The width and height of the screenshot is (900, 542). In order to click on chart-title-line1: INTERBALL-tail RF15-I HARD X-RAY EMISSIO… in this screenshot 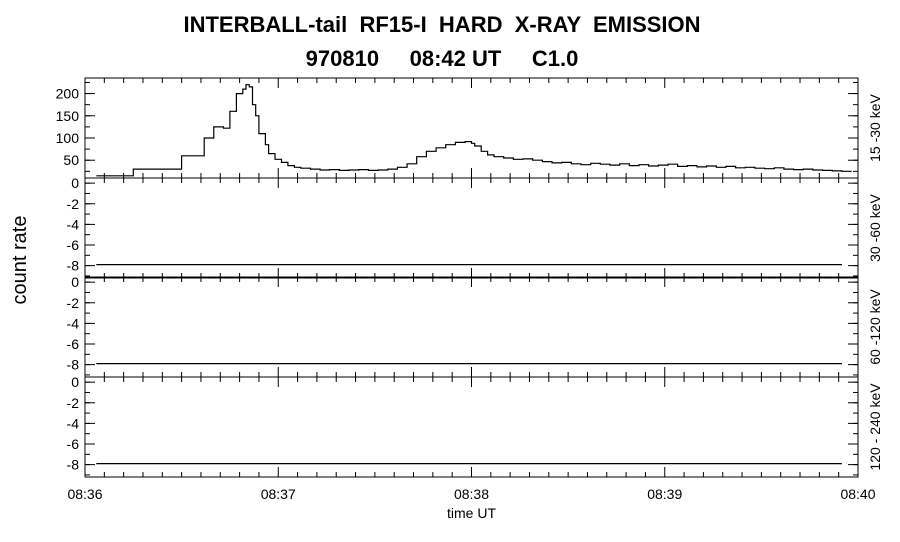, I will do `click(442, 24)`.